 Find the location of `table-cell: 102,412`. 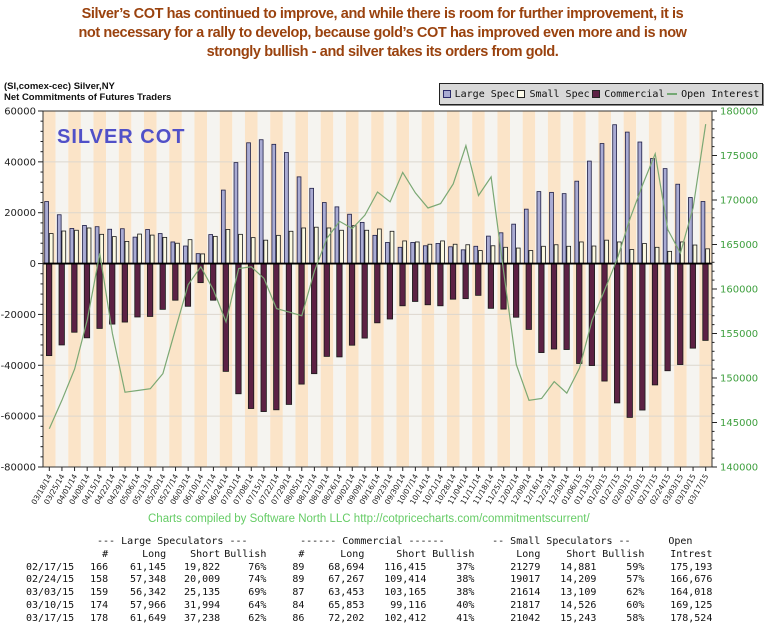

table-cell: 102,412 is located at coordinates (405, 618).